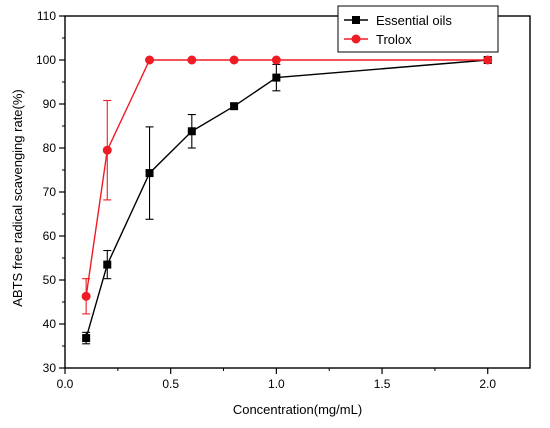 This screenshot has height=428, width=550. What do you see at coordinates (394, 39) in the screenshot?
I see `legend-label: Trolox` at bounding box center [394, 39].